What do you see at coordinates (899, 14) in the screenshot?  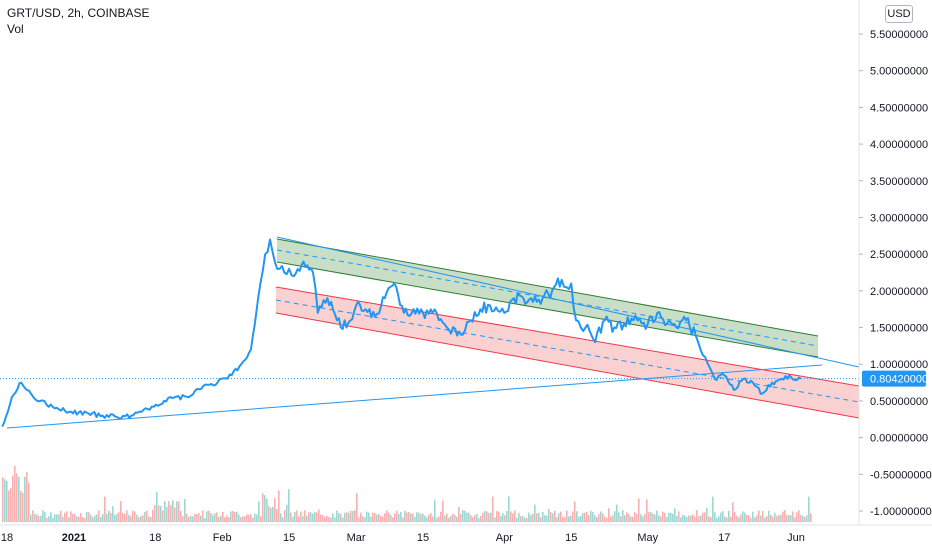 I see `currency-button: USD` at bounding box center [899, 14].